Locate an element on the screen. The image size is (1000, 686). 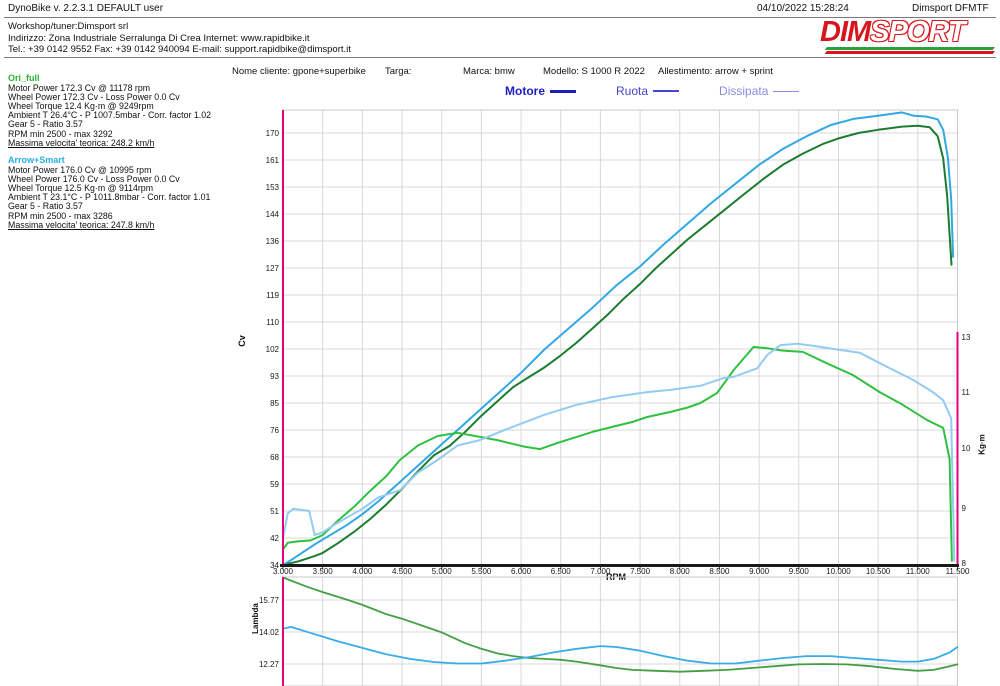
y-axis-tick-label: 93 is located at coordinates (274, 376).